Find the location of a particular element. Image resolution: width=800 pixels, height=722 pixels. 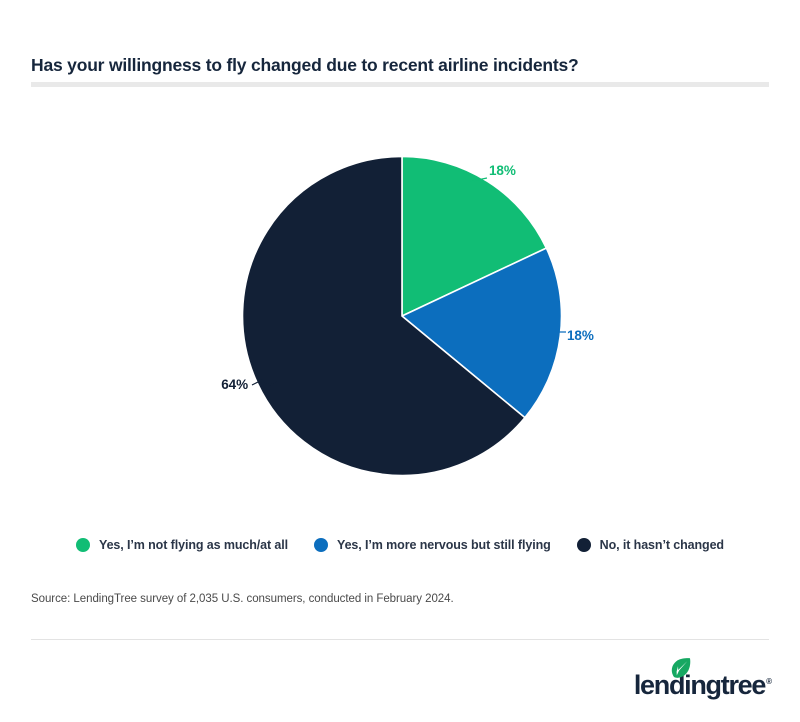

legend-item: Yes, I’m not flying as much/at all is located at coordinates (182, 545).